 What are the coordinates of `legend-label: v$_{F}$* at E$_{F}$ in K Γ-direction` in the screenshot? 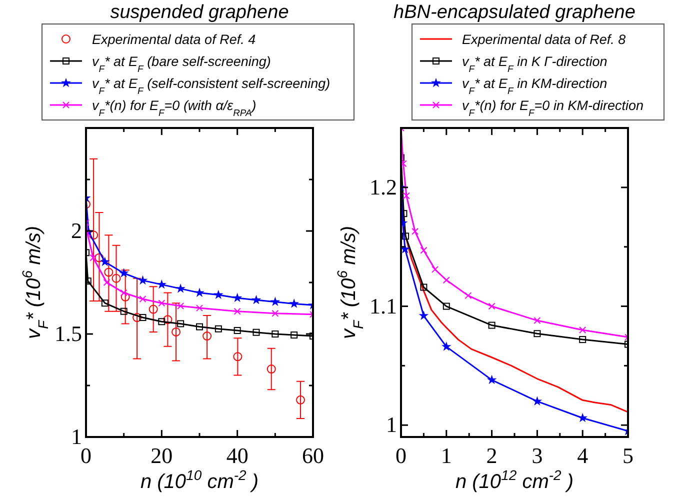 It's located at (535, 64).